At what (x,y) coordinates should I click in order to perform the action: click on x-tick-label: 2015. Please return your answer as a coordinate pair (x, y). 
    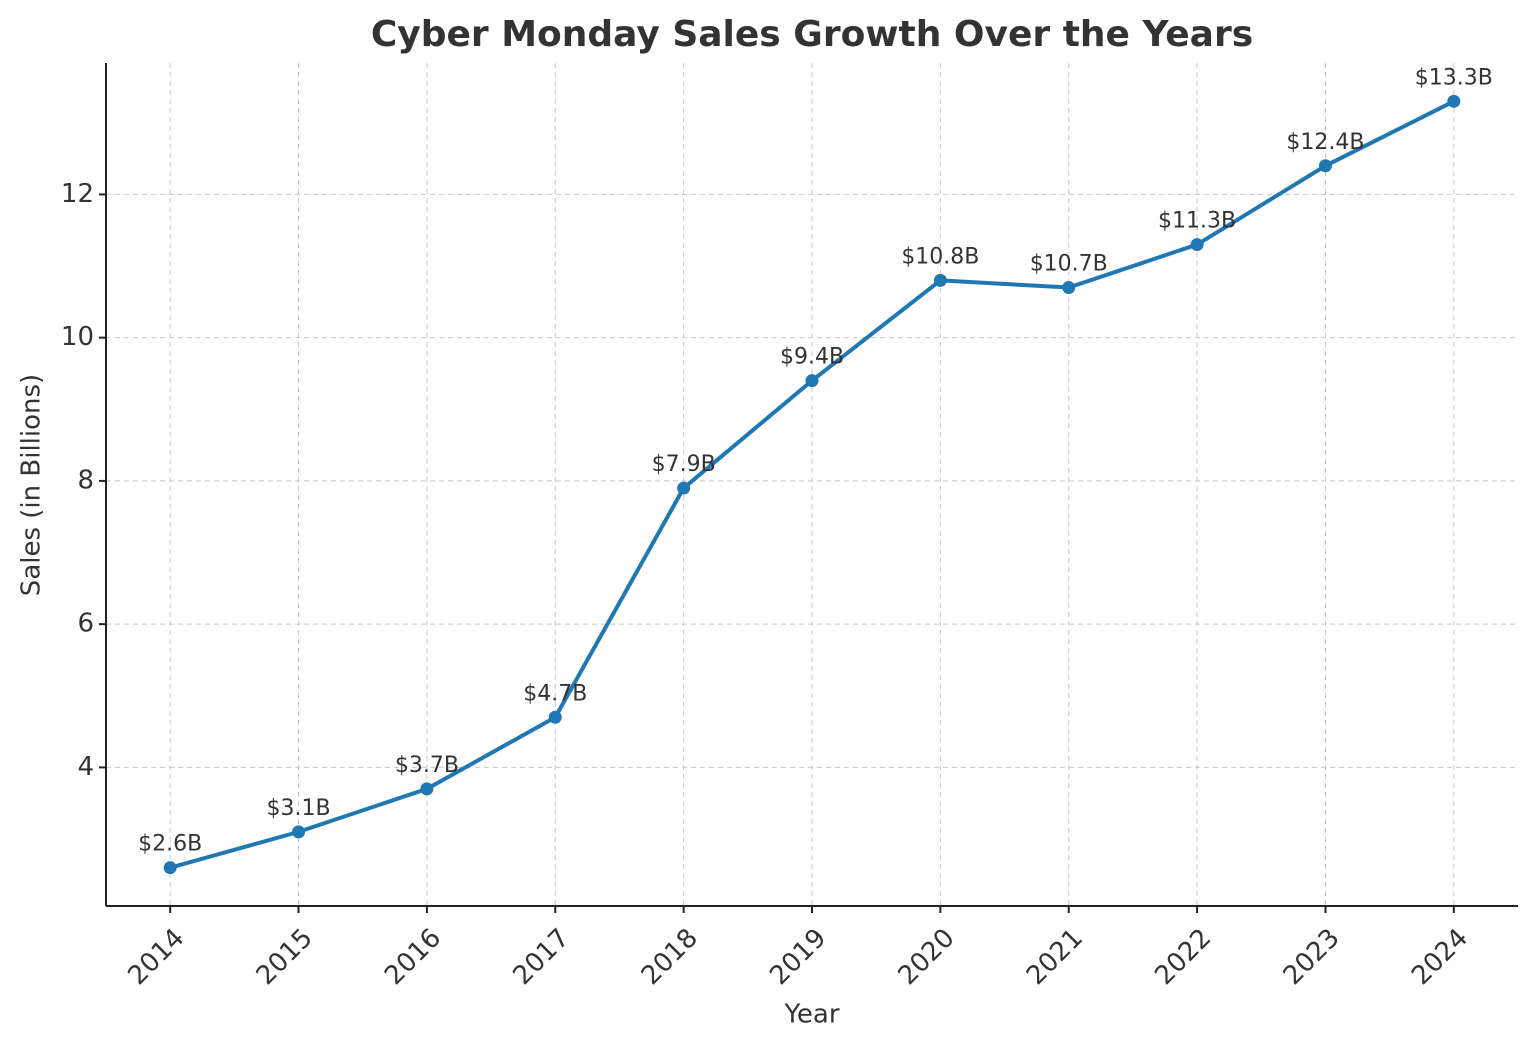
    Looking at the image, I should click on (285, 957).